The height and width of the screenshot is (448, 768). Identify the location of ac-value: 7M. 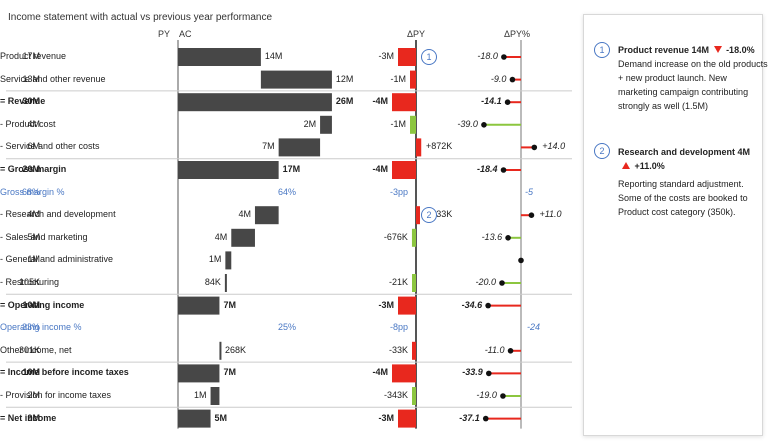
(229, 304).